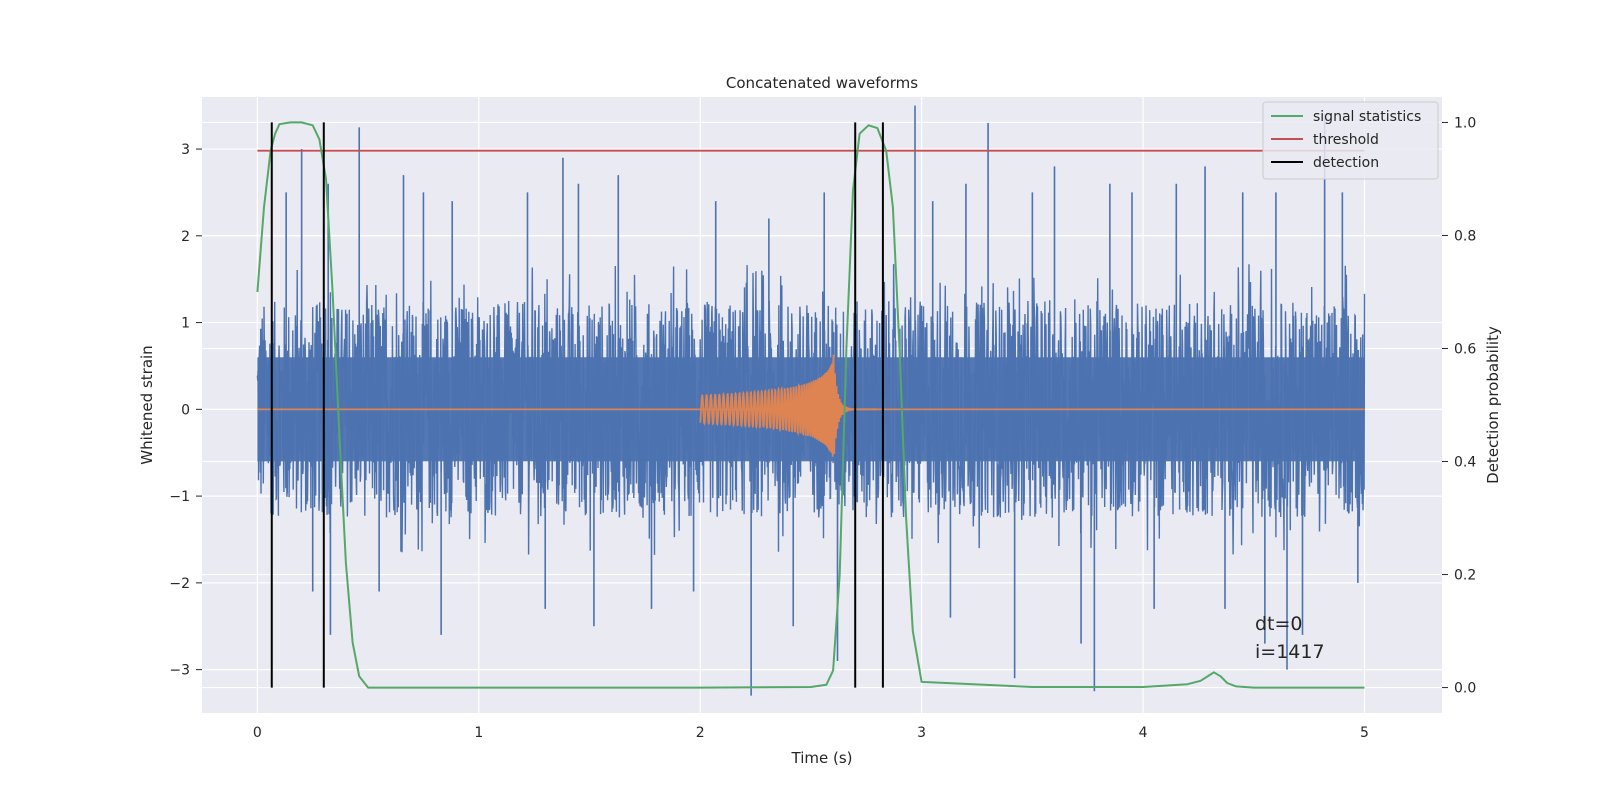  Describe the element at coordinates (179, 497) in the screenshot. I see `y-tick-label: −1` at that location.